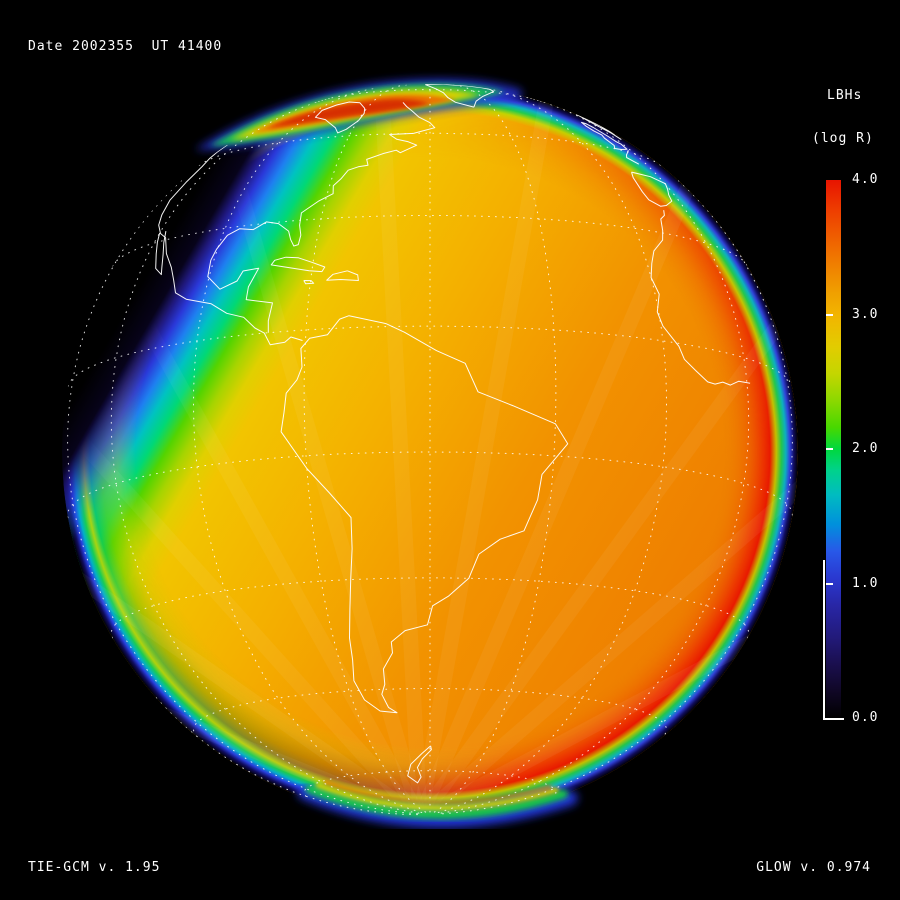 The width and height of the screenshot is (900, 900). I want to click on coastline-south-america, so click(424, 514).